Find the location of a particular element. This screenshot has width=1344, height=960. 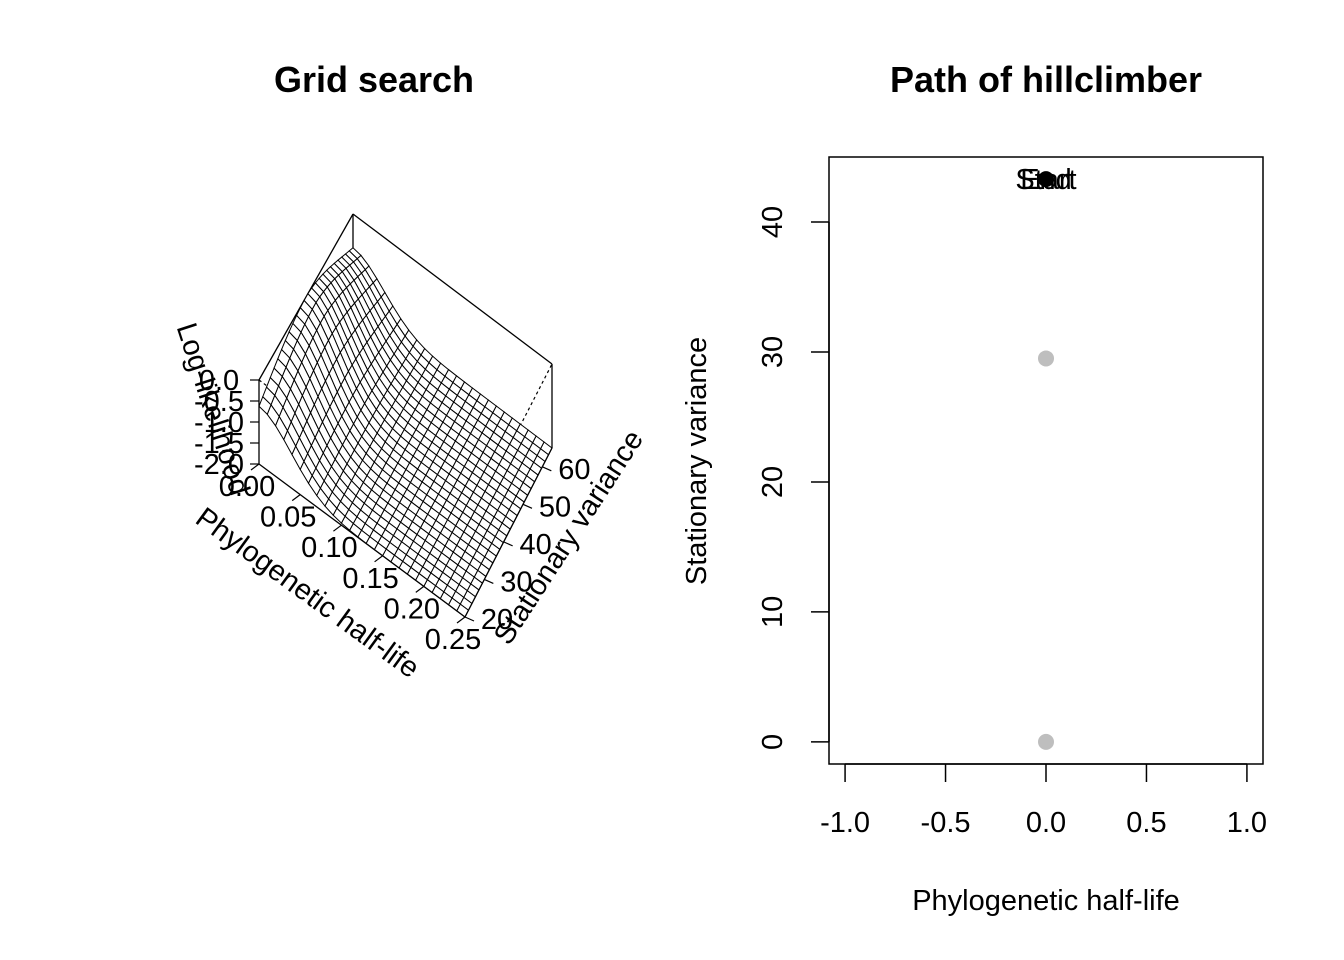

z-tick-label: 0.0 is located at coordinates (219, 381).